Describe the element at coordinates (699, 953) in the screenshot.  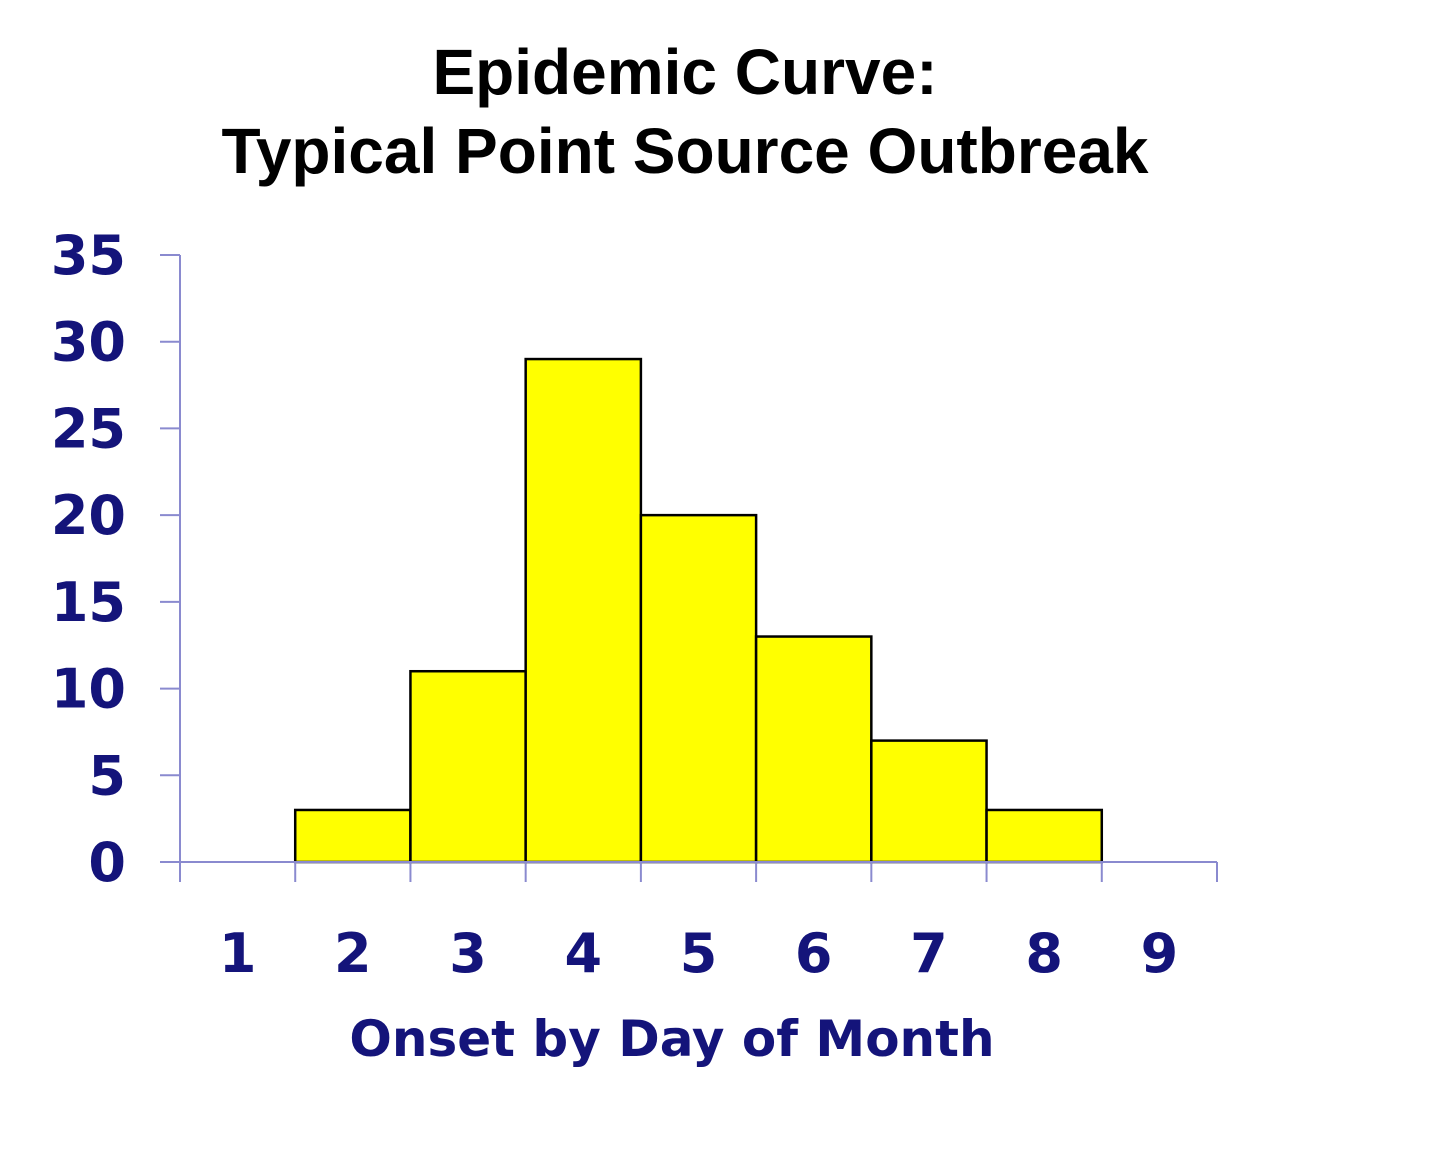
I see `x-tick-label: 5` at that location.